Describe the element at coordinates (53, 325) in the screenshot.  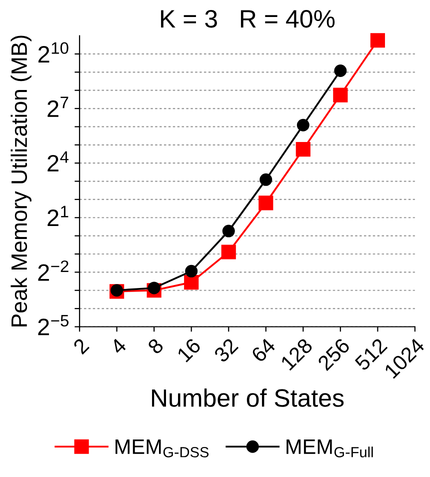
I see `y-tick-label: 2$^{−5}$` at that location.